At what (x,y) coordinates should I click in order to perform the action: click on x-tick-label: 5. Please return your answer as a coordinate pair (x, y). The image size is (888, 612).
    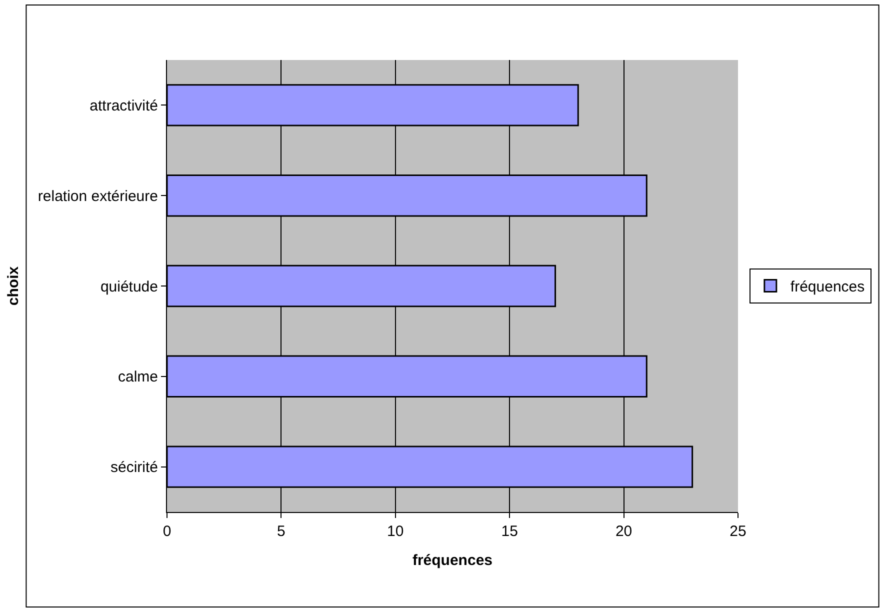
    Looking at the image, I should click on (281, 531).